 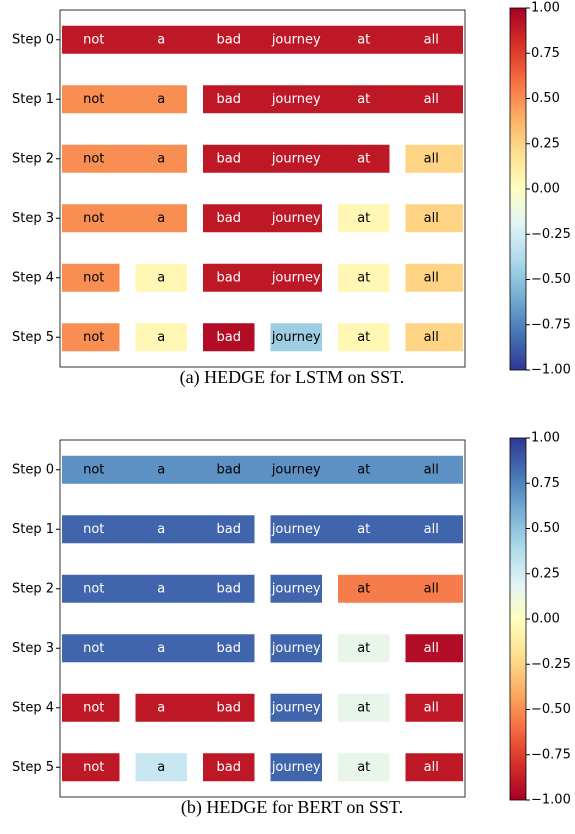 I want to click on row-label: Step 0, so click(x=33, y=39).